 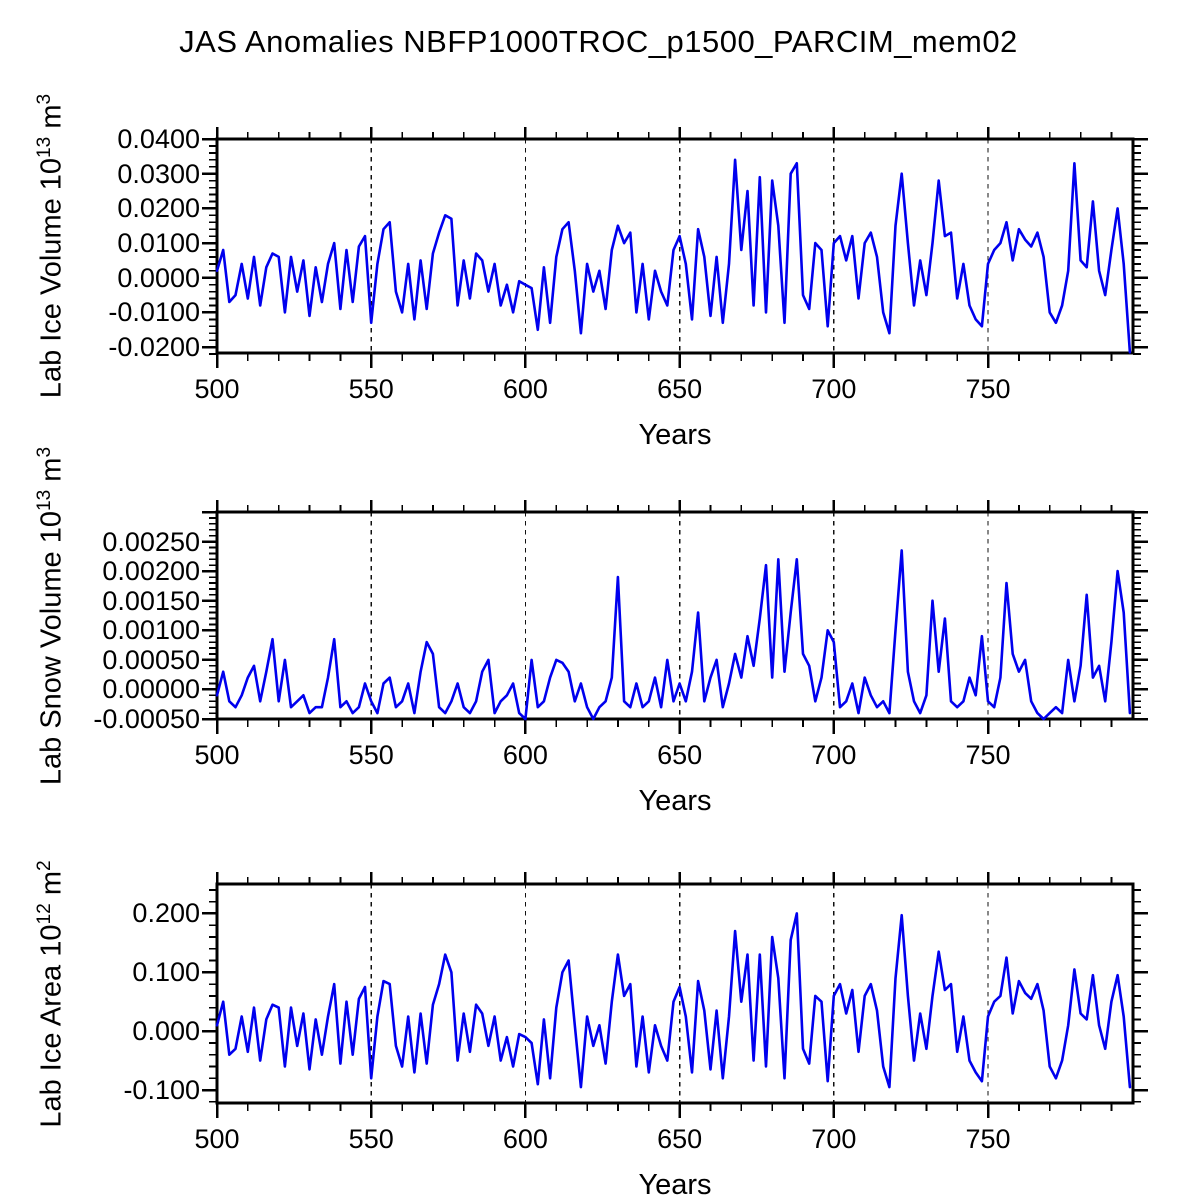 What do you see at coordinates (151, 689) in the screenshot?
I see `y-tick-label: 0.00000` at bounding box center [151, 689].